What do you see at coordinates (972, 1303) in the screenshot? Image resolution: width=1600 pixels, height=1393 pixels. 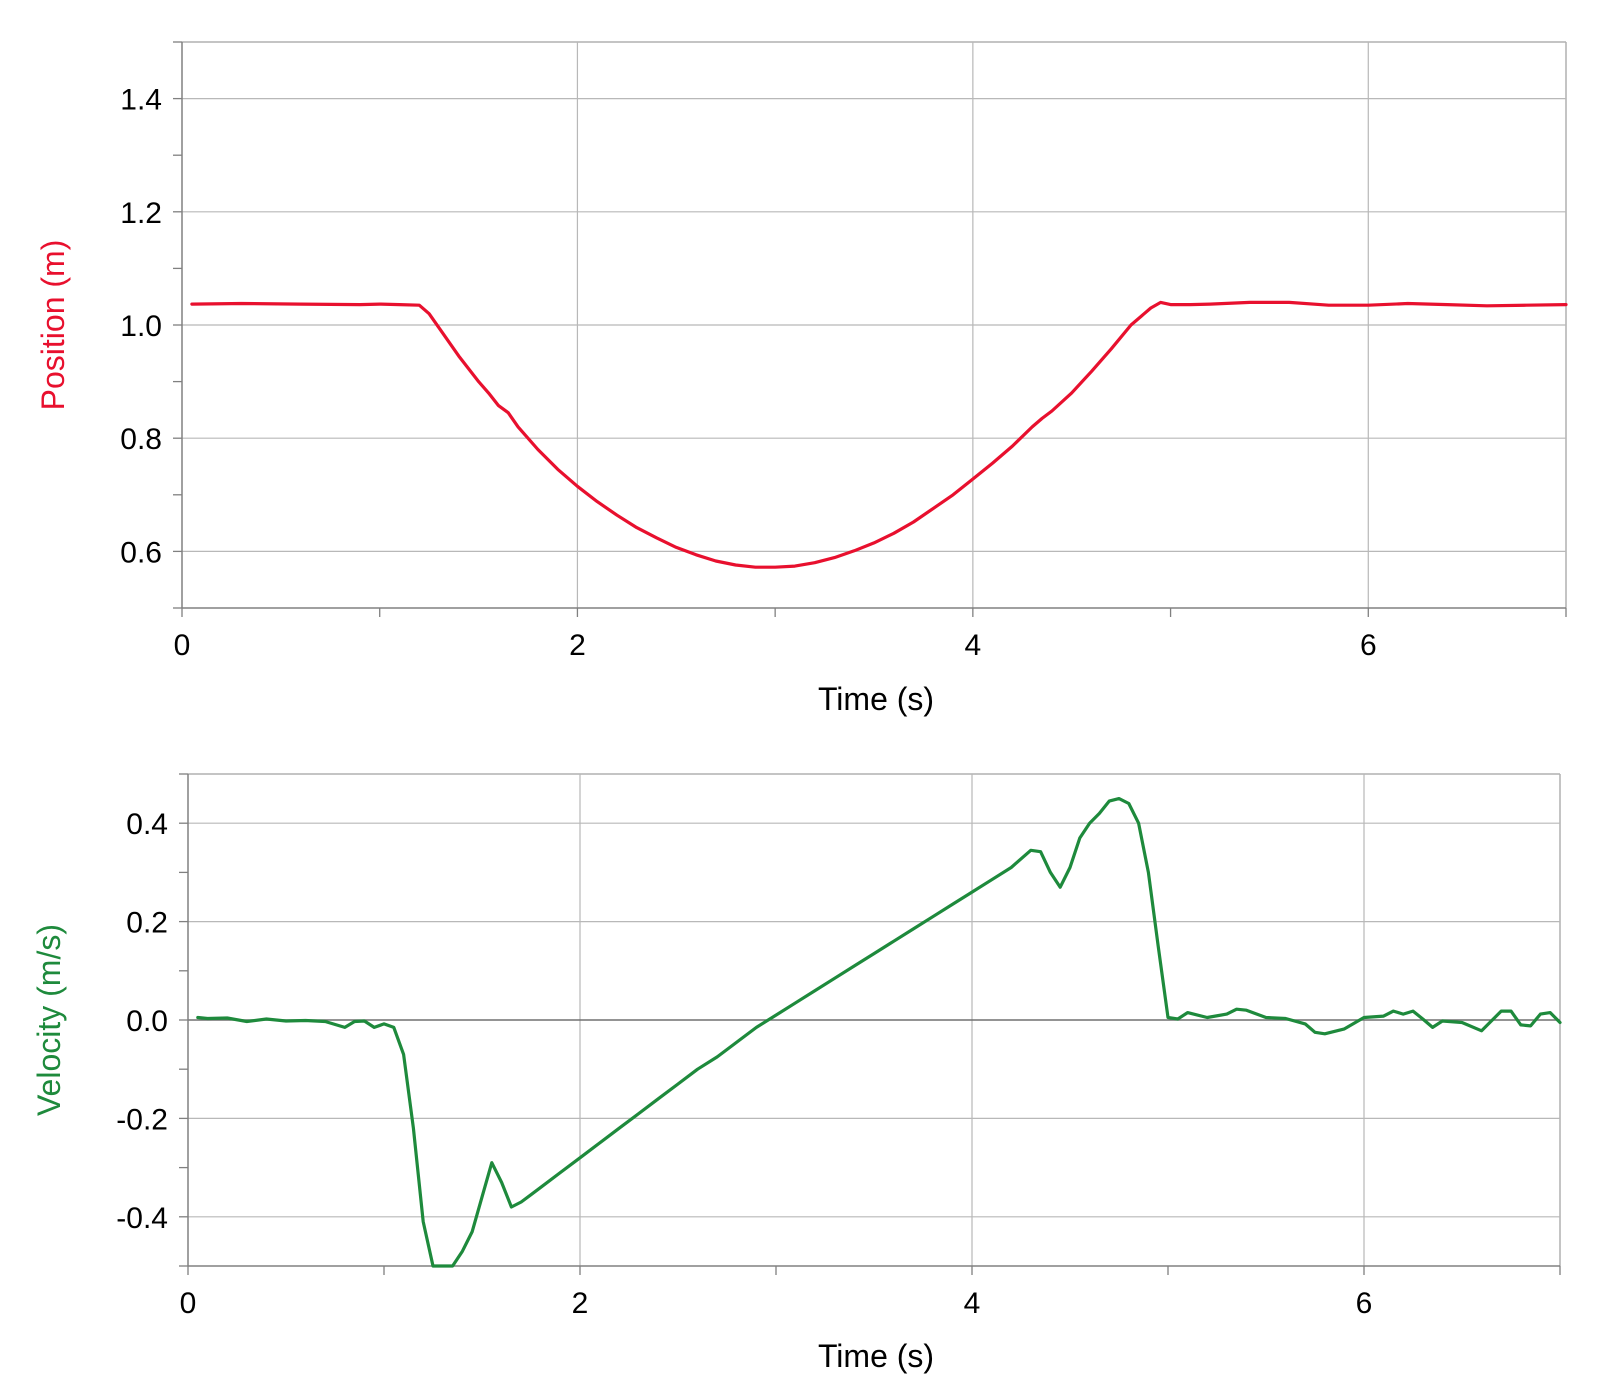 I see `velocity-x-tick-label: 4` at bounding box center [972, 1303].